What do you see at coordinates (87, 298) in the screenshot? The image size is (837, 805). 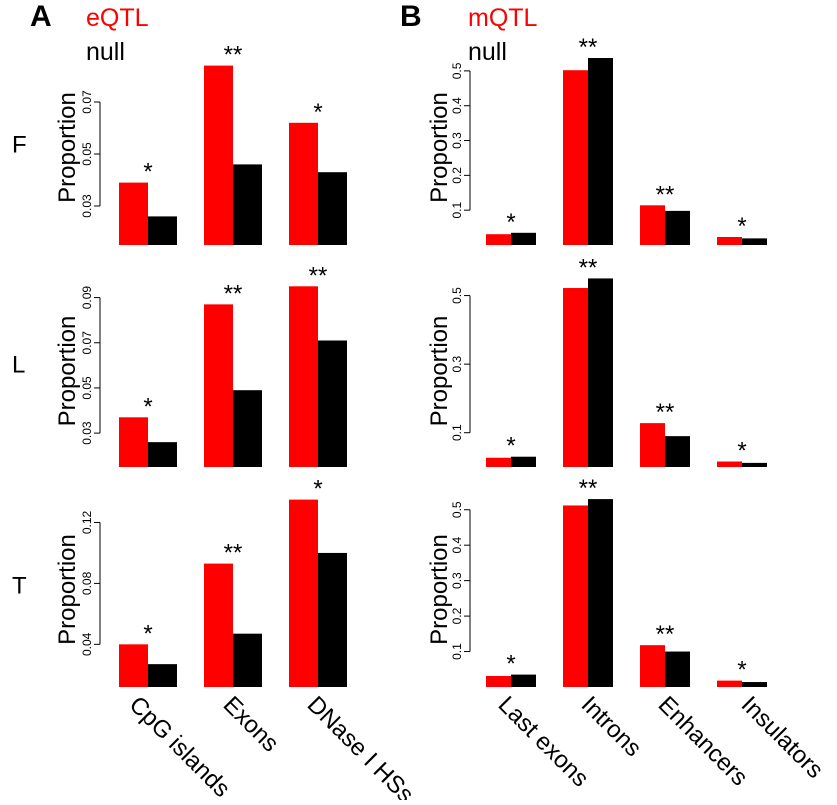 I see `y-tick-label: 0.09` at bounding box center [87, 298].